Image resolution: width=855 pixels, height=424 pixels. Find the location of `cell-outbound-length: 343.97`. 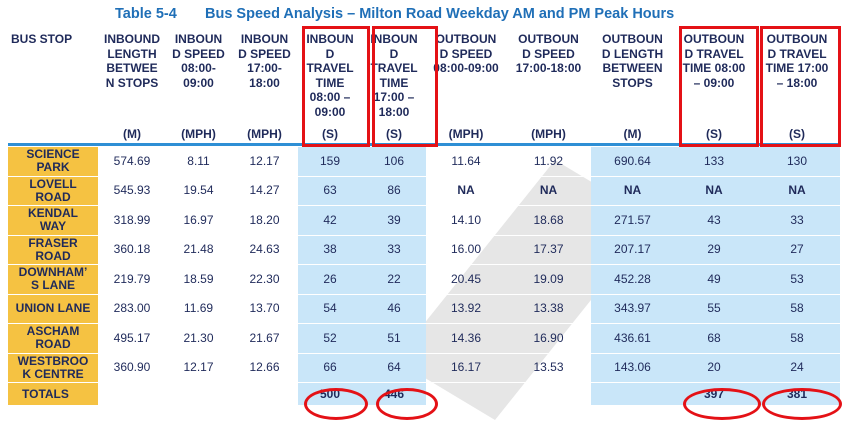

cell-outbound-length: 343.97 is located at coordinates (632, 308).